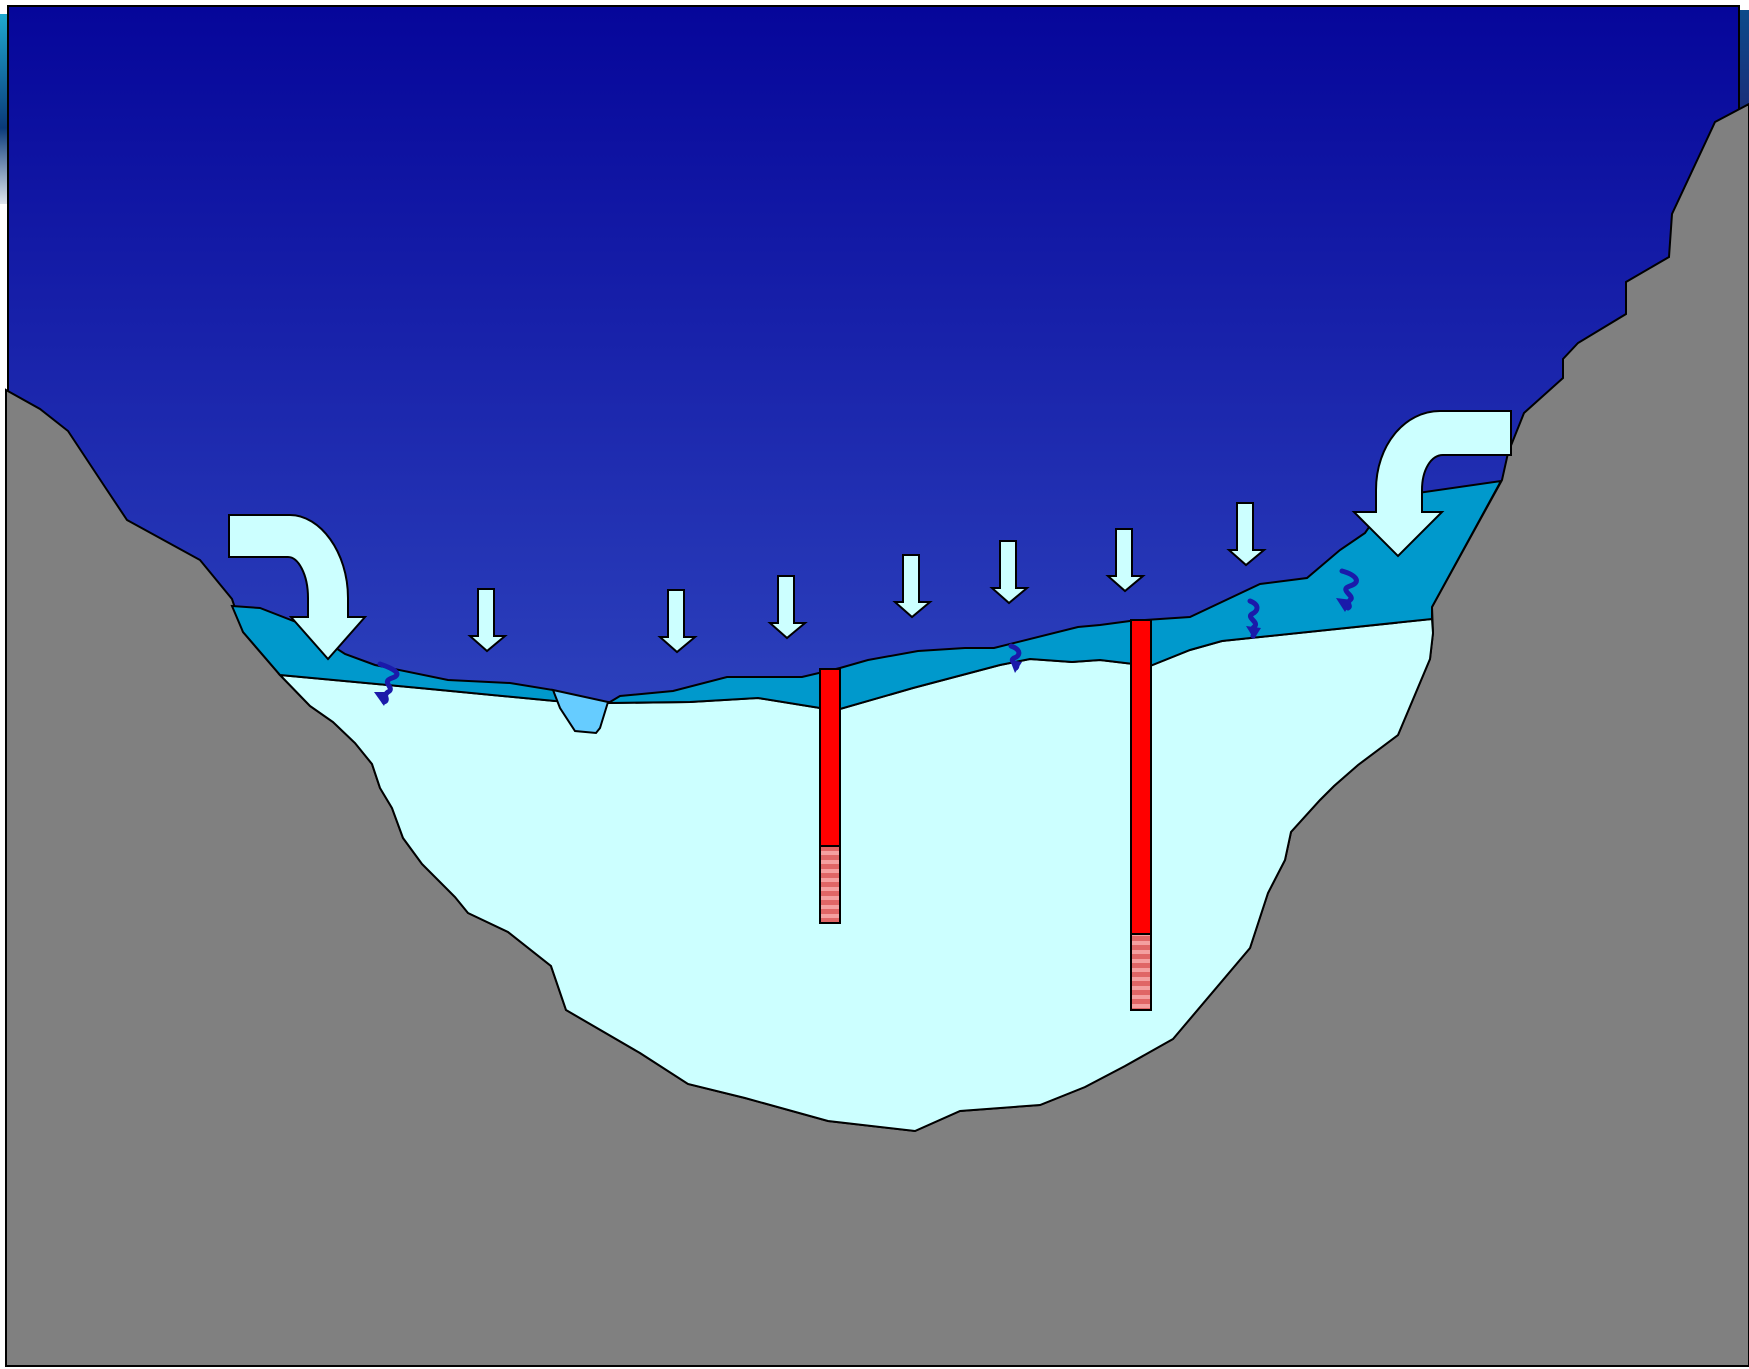 The height and width of the screenshot is (1369, 1749). I want to click on right-edge-sliver, so click(1743, 60).